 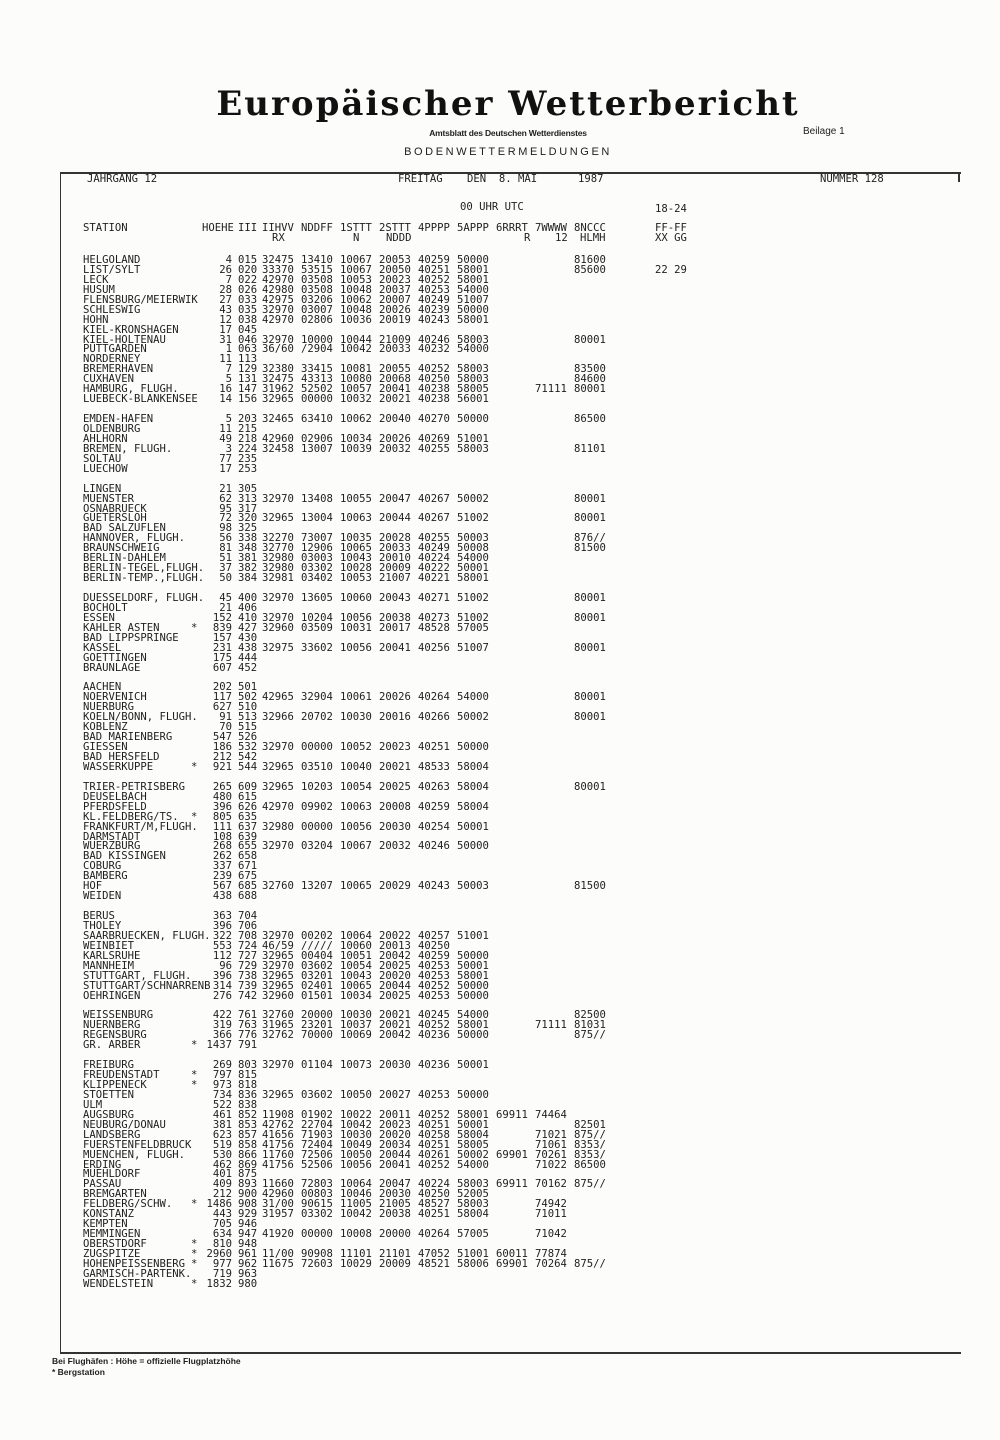 I want to click on group-nccc8: 84600, so click(x=590, y=379).